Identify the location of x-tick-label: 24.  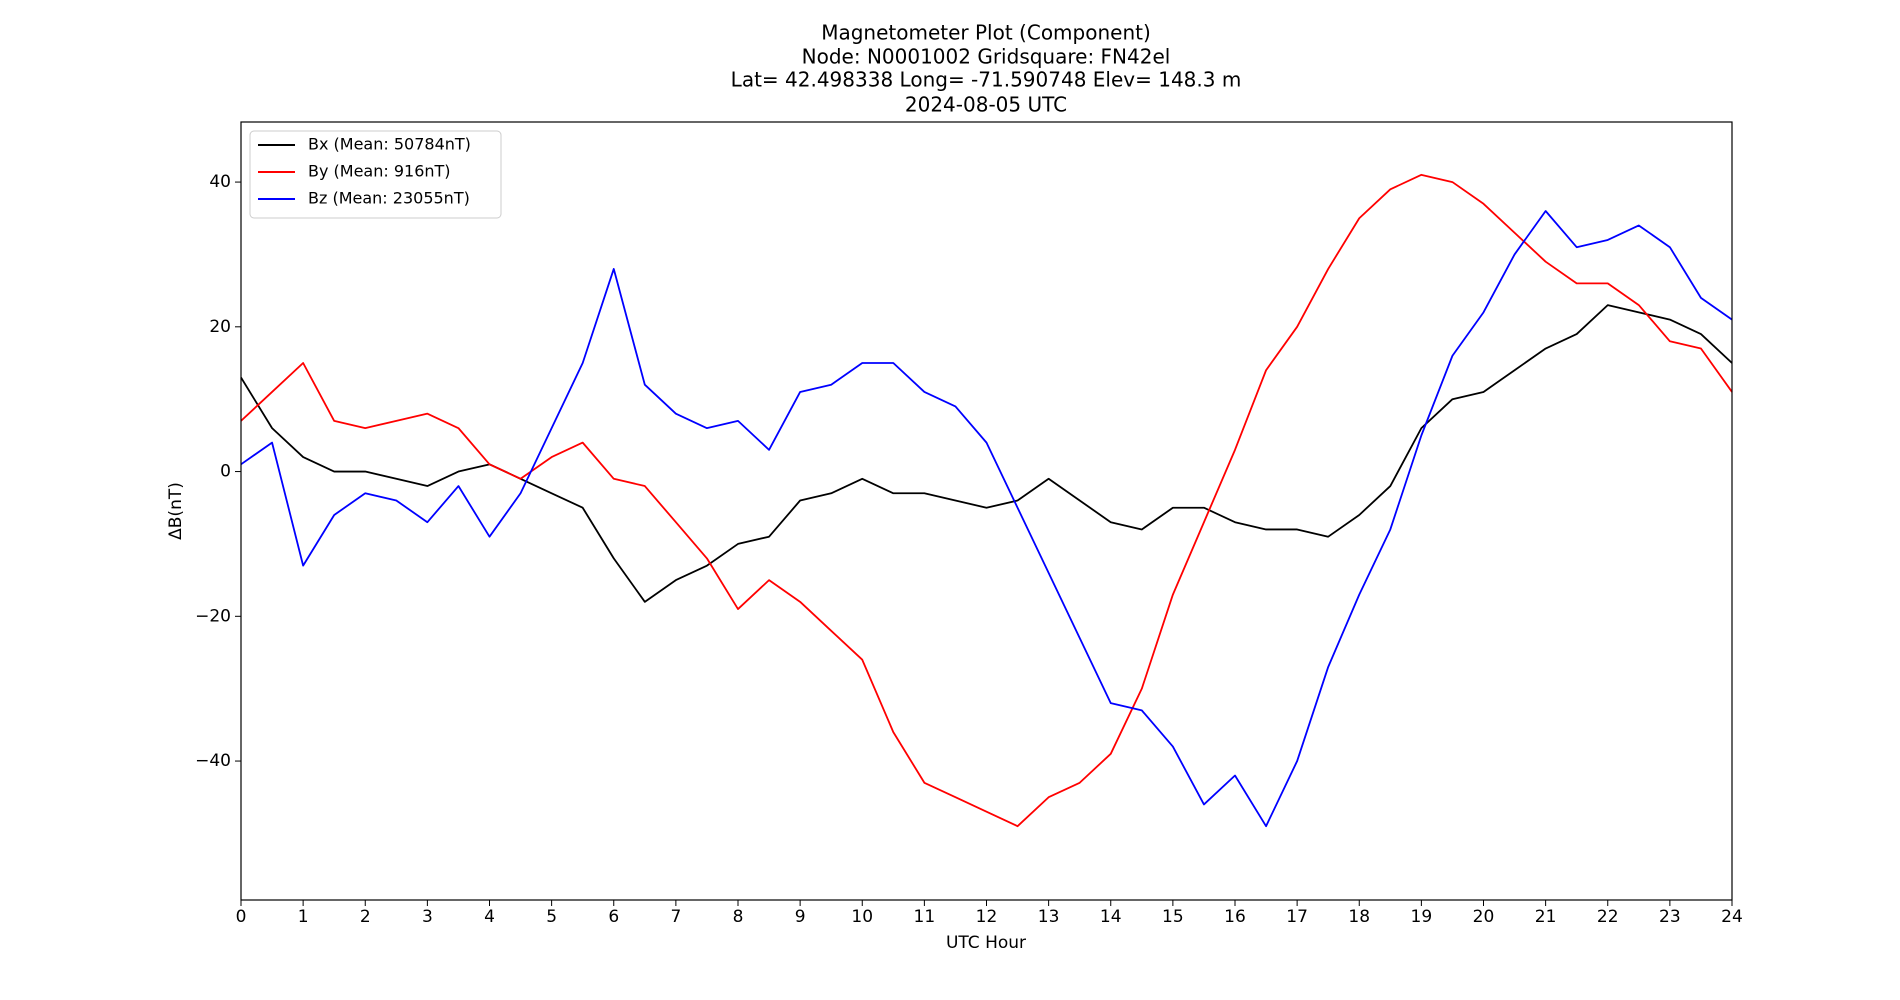
(1732, 917).